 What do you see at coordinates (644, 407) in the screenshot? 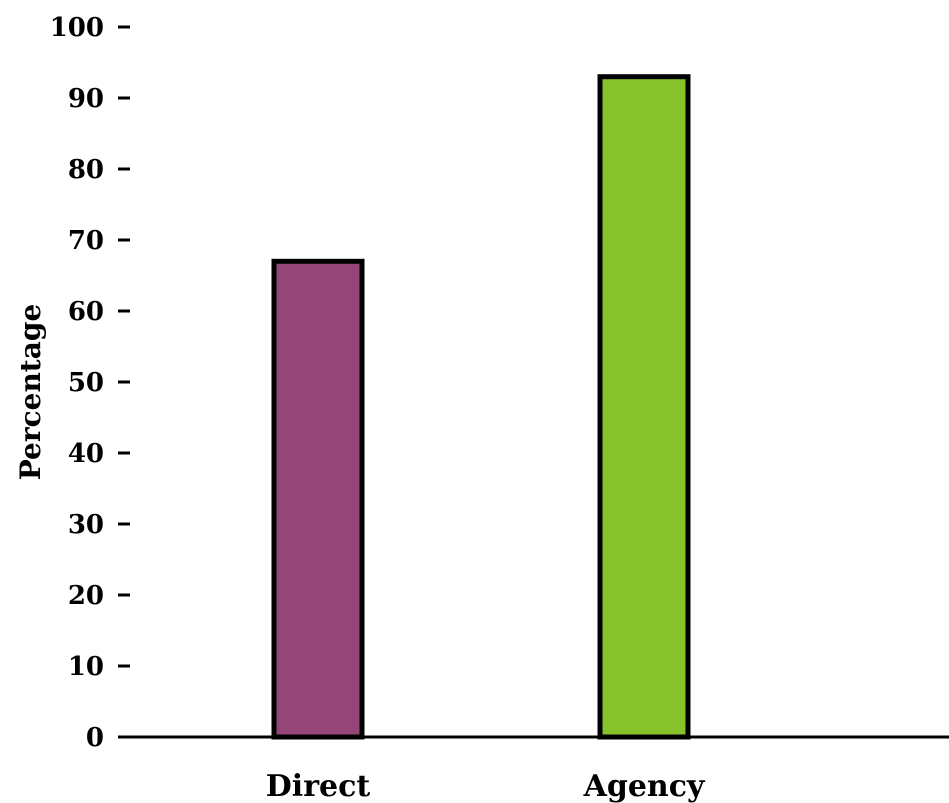
I see `bar-agency` at bounding box center [644, 407].